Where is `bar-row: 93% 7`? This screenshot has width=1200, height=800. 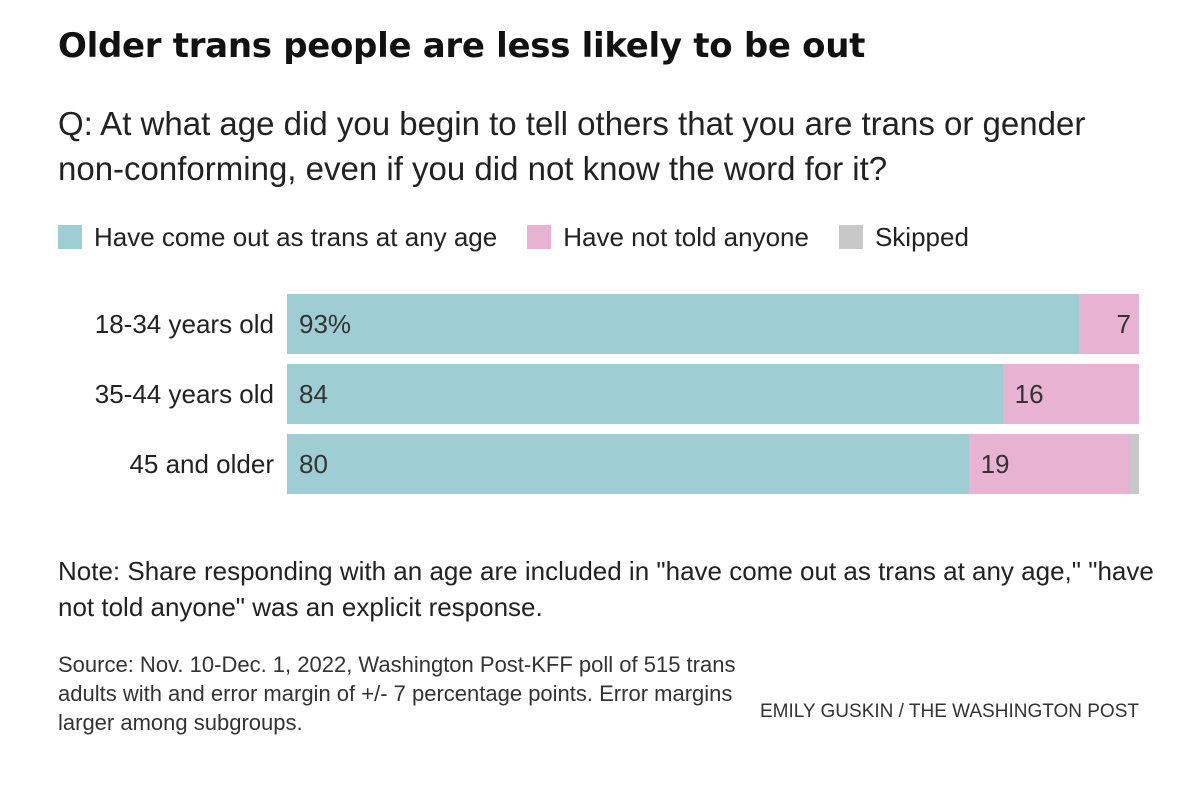 bar-row: 93% 7 is located at coordinates (713, 324).